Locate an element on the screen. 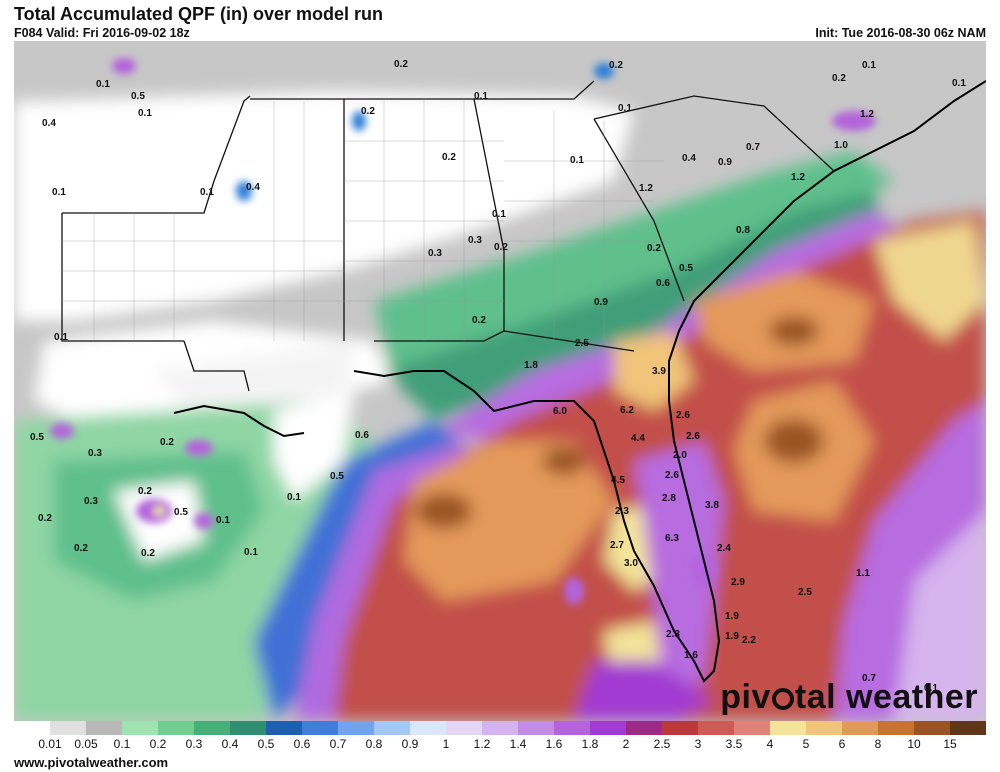 Image resolution: width=1000 pixels, height=772 pixels. brand-pre: piv is located at coordinates (745, 697).